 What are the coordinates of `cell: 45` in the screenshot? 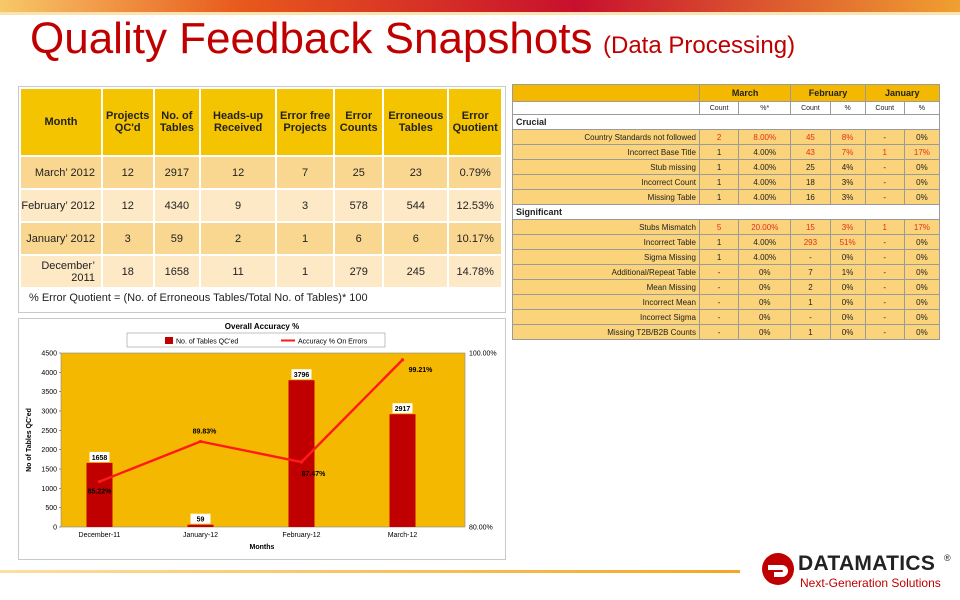 It's located at (810, 137).